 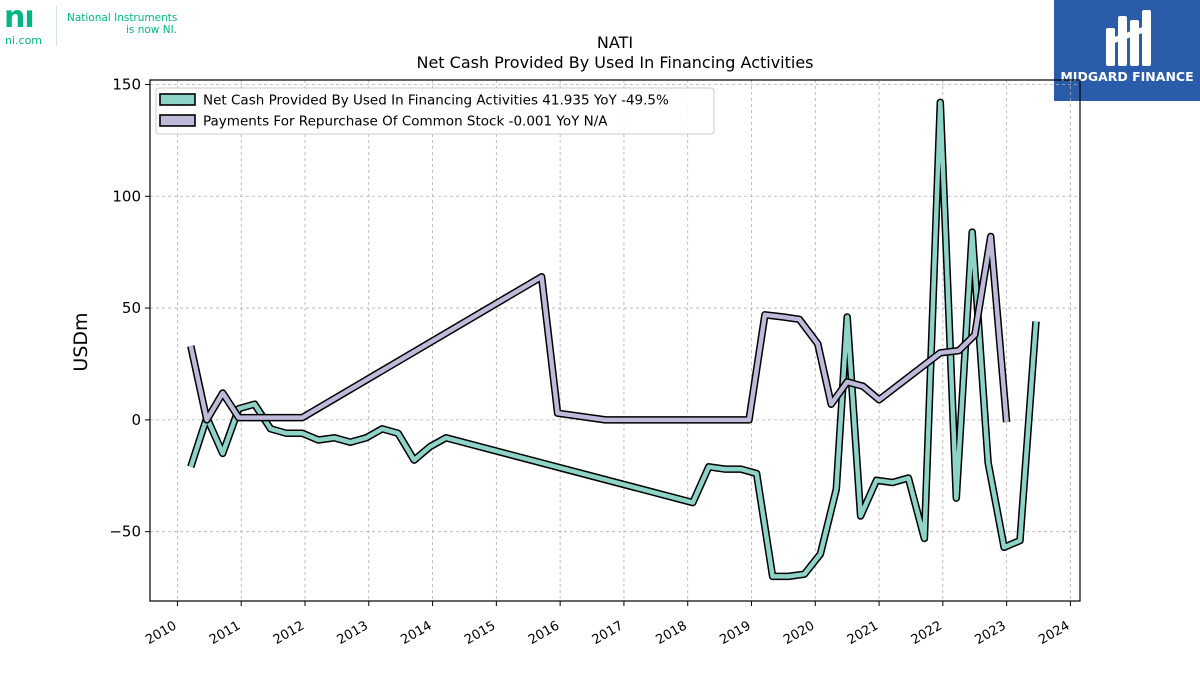 What do you see at coordinates (56, 26) in the screenshot?
I see `ni-logo-divider` at bounding box center [56, 26].